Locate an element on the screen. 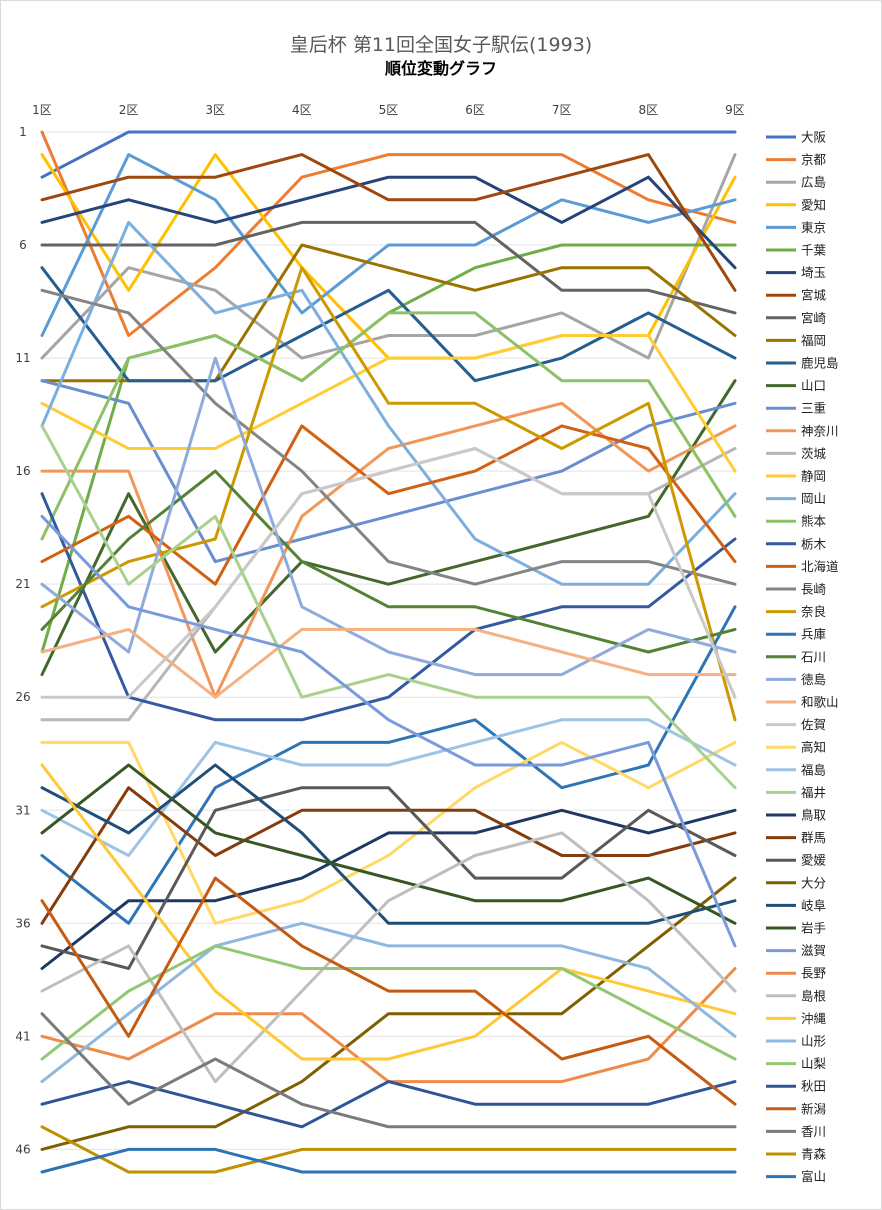  legend-label: 新潟 is located at coordinates (813, 1108).